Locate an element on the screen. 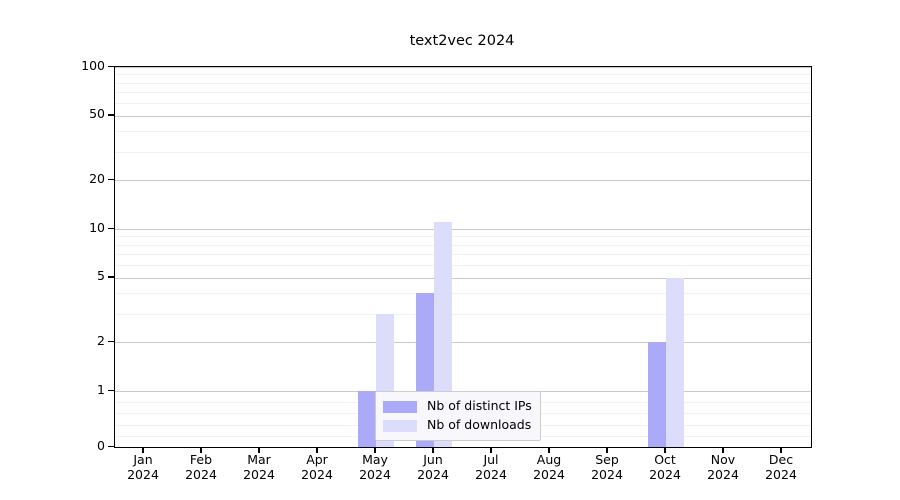  x-tick-label: Apr 2024 is located at coordinates (317, 467).